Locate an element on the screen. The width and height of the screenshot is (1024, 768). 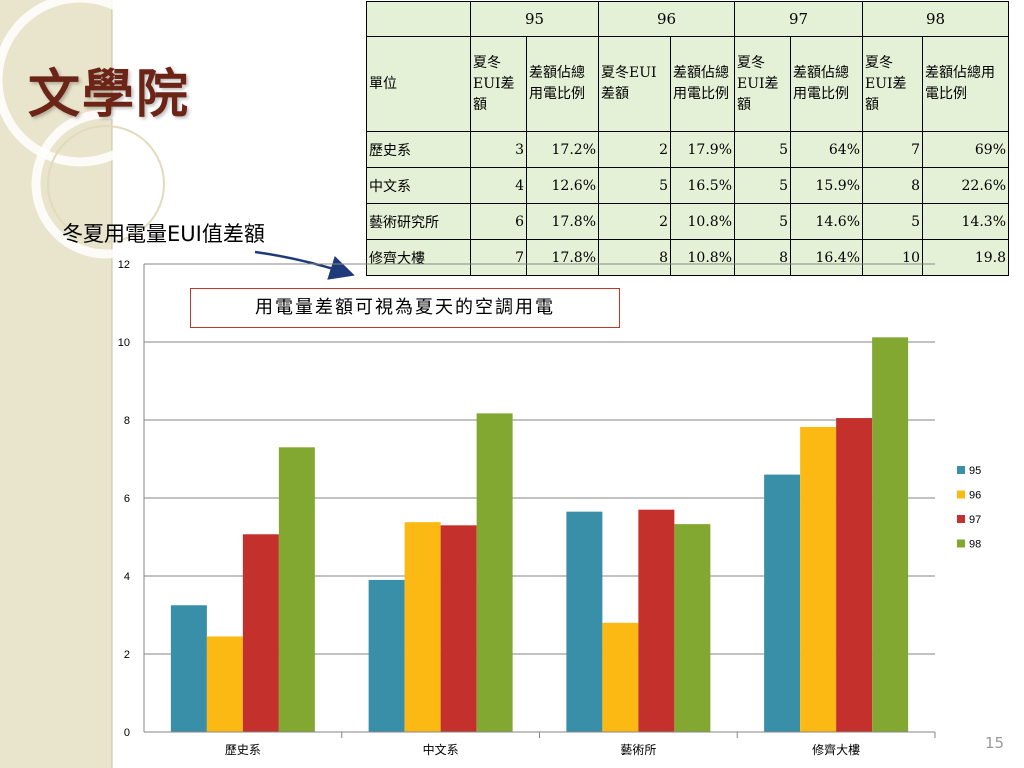
y-tick-label: 0 is located at coordinates (127, 733).